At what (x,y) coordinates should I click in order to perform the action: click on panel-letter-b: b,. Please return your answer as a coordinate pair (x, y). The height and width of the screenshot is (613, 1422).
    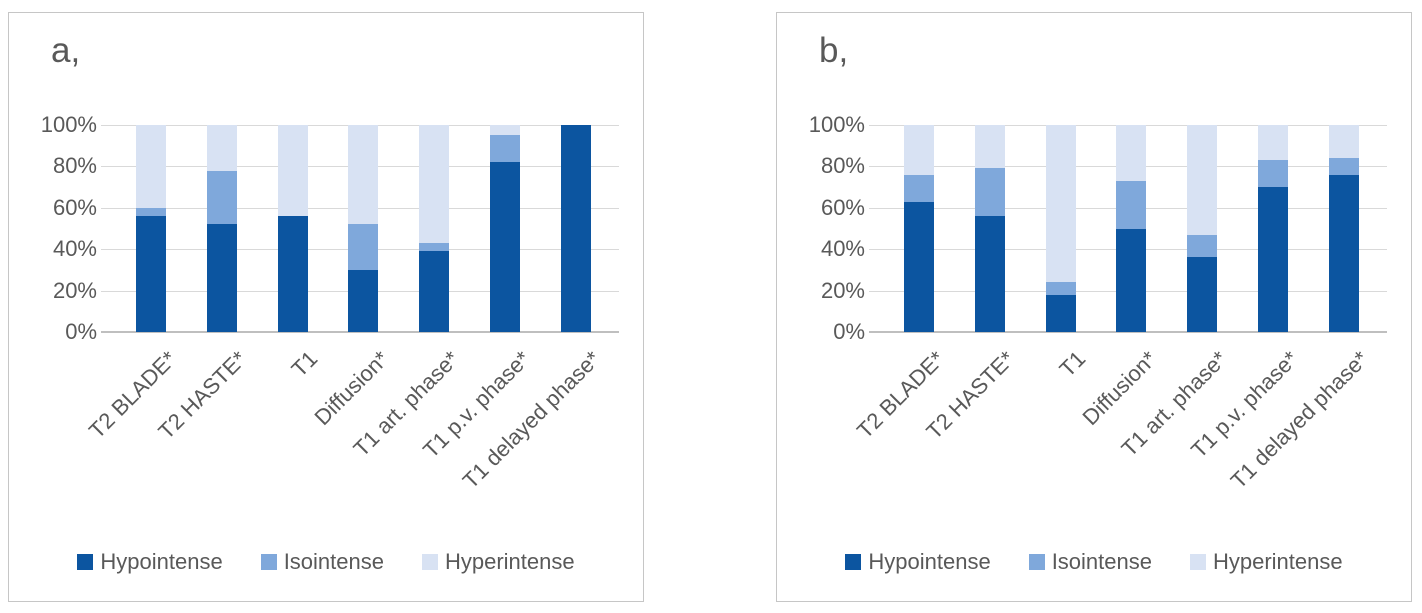
    Looking at the image, I should click on (834, 50).